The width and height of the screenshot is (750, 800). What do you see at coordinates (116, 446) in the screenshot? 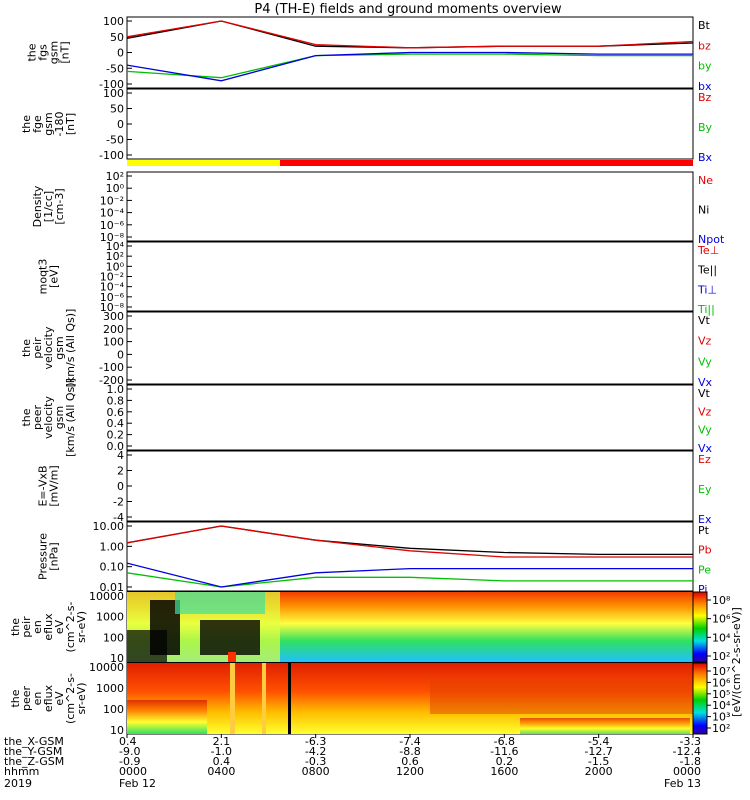
I see `y-tick-label: 0.0` at bounding box center [116, 446].